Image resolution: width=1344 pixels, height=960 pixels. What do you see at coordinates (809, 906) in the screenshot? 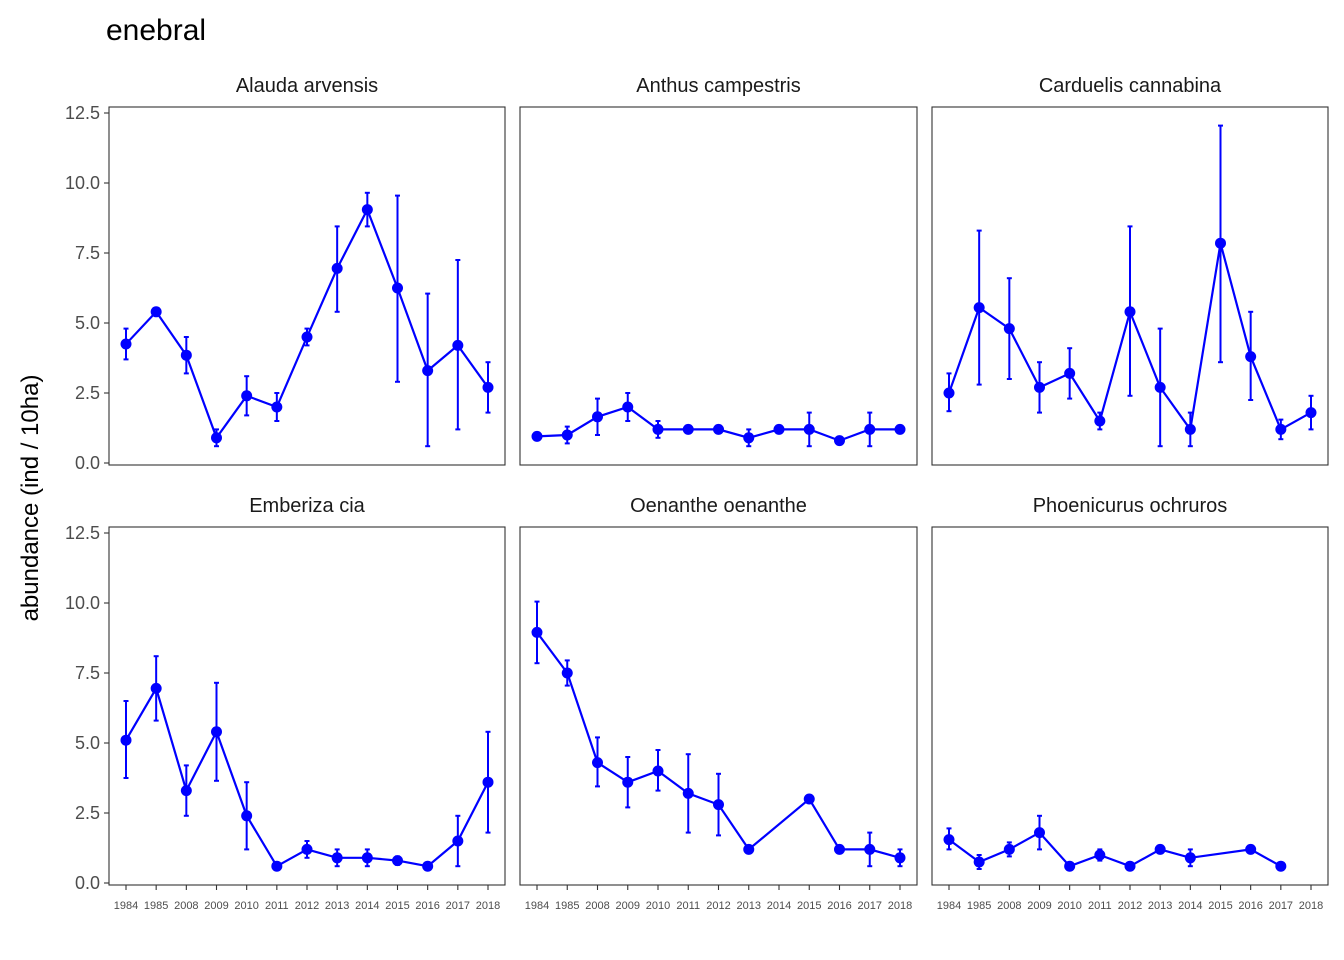
I see `x-tick-label: 2015` at bounding box center [809, 906].